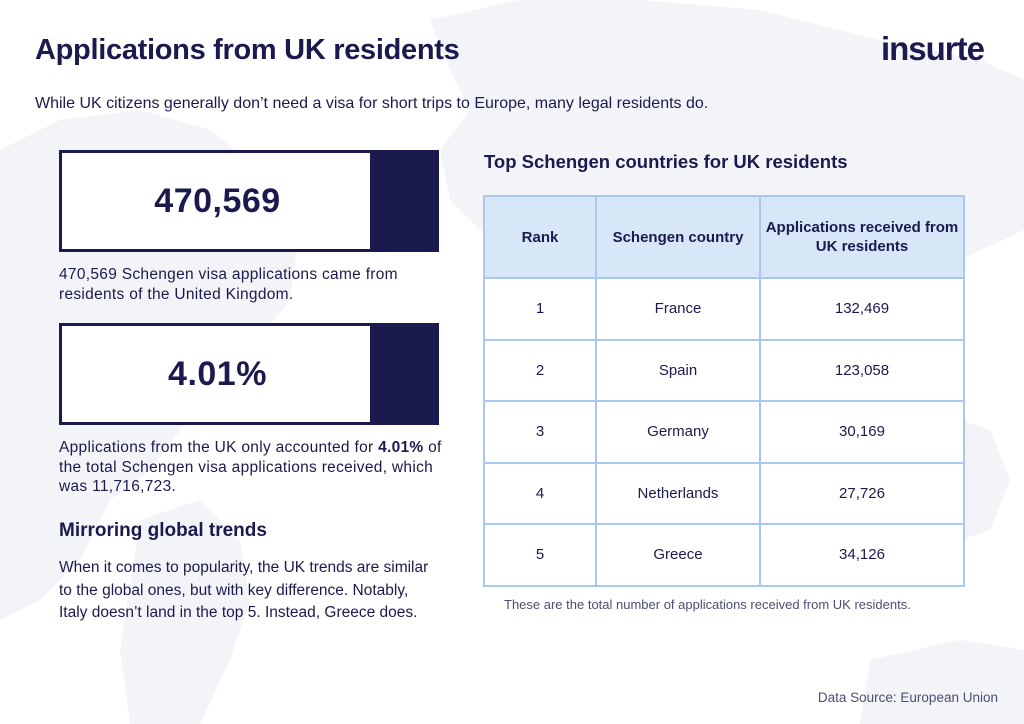  I want to click on table-row: 4 Netherlands 27,726, so click(724, 493).